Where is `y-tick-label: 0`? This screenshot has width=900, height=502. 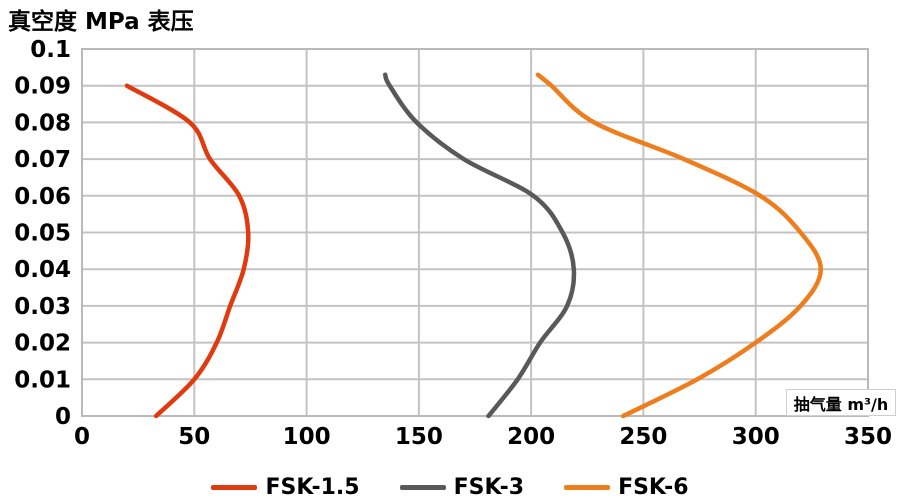
y-tick-label: 0 is located at coordinates (63, 417).